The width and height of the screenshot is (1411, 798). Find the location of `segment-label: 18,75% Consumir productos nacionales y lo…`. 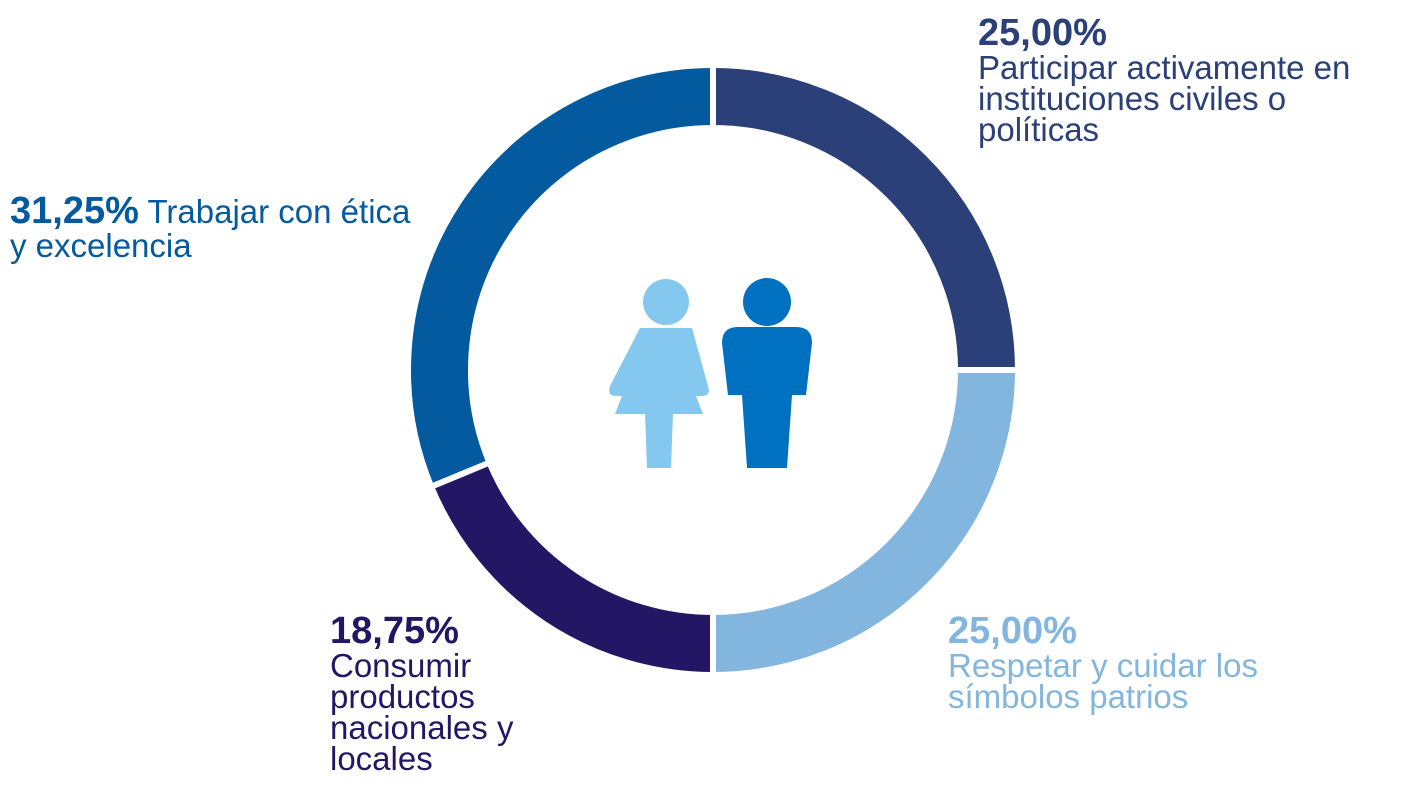

segment-label: 18,75% Consumir productos nacionales y lo… is located at coordinates (455, 693).